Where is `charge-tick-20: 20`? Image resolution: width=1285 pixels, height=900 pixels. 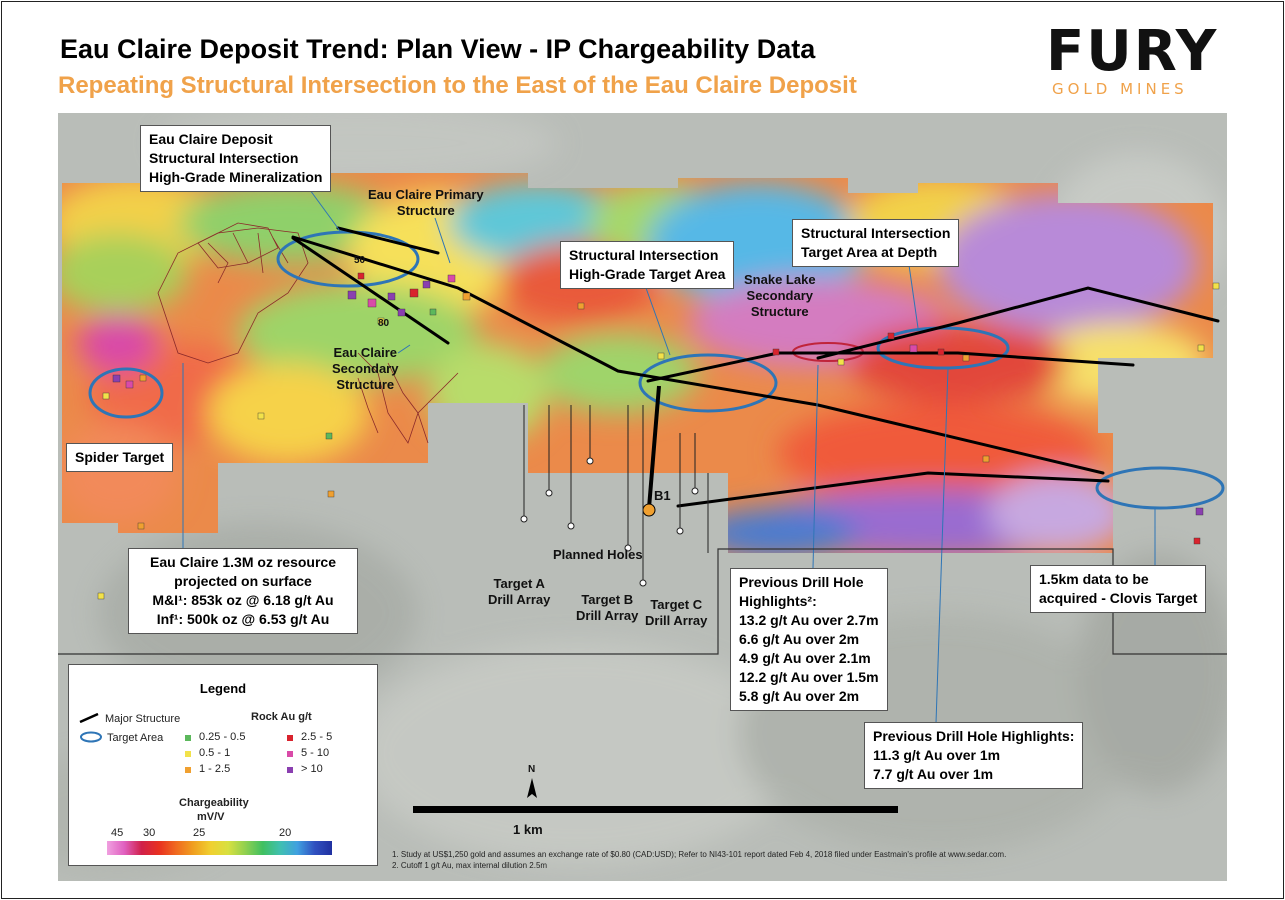 charge-tick-20: 20 is located at coordinates (285, 833).